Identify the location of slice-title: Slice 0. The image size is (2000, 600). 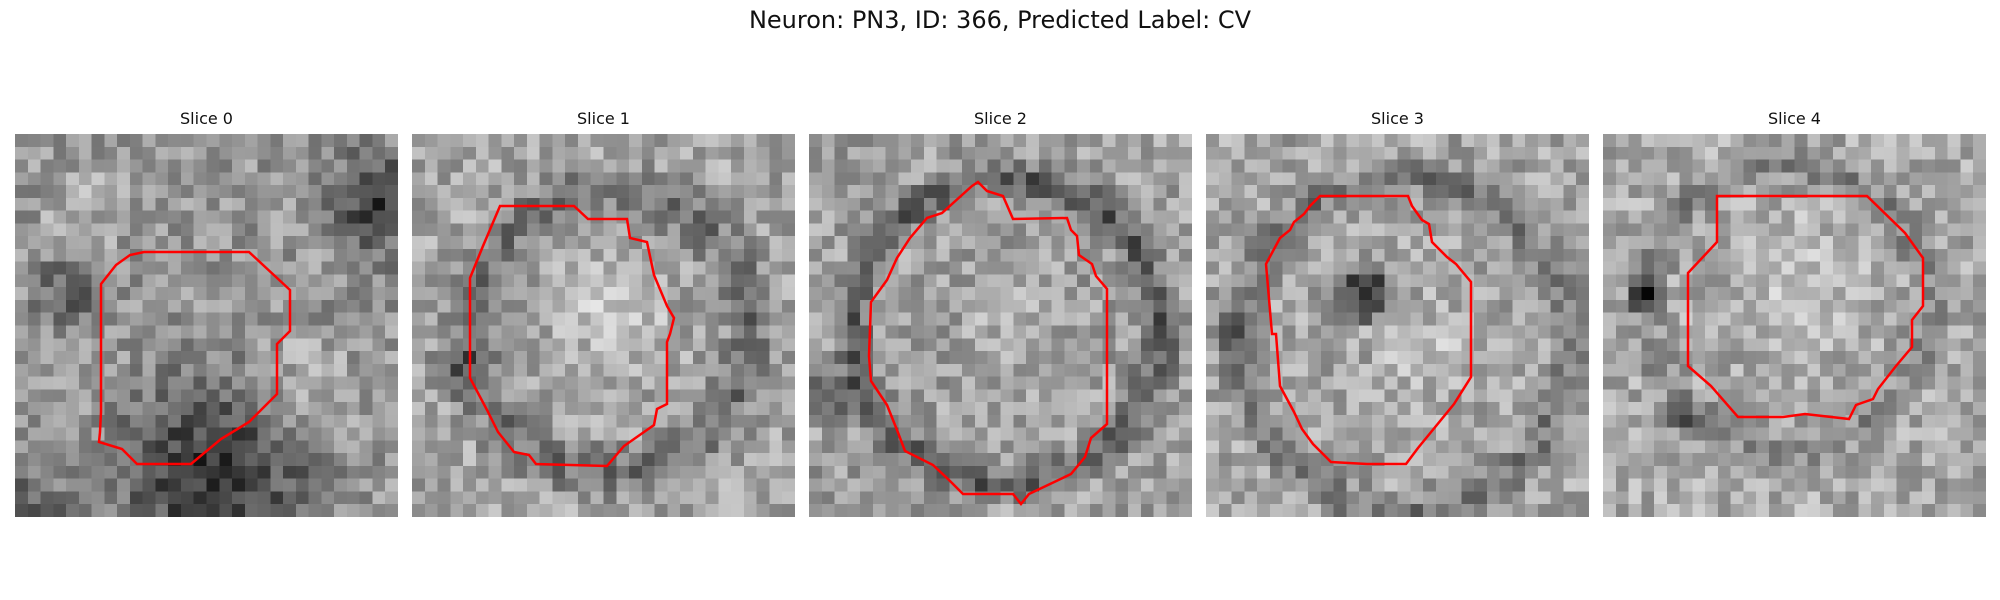
(206, 118).